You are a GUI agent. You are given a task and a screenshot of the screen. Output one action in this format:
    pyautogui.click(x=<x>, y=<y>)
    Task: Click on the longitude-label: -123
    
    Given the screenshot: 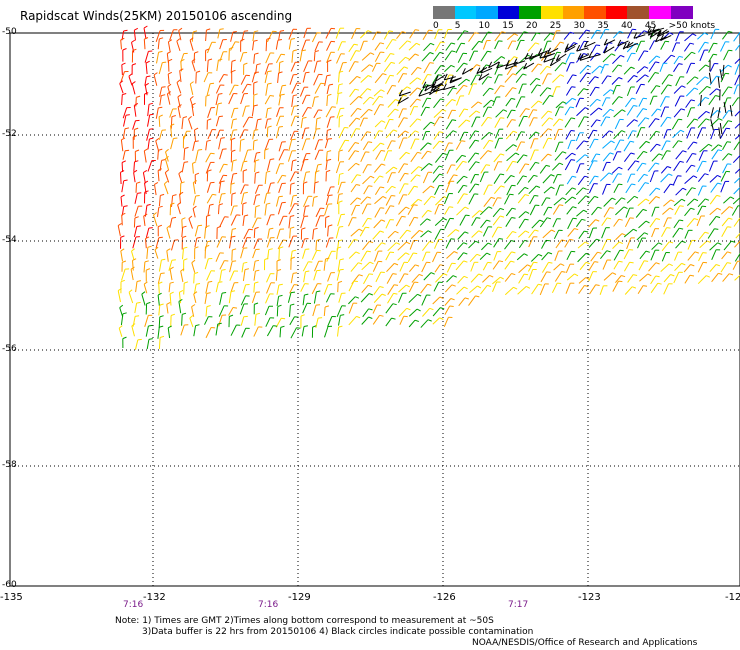 What is the action you would take?
    pyautogui.click(x=589, y=597)
    